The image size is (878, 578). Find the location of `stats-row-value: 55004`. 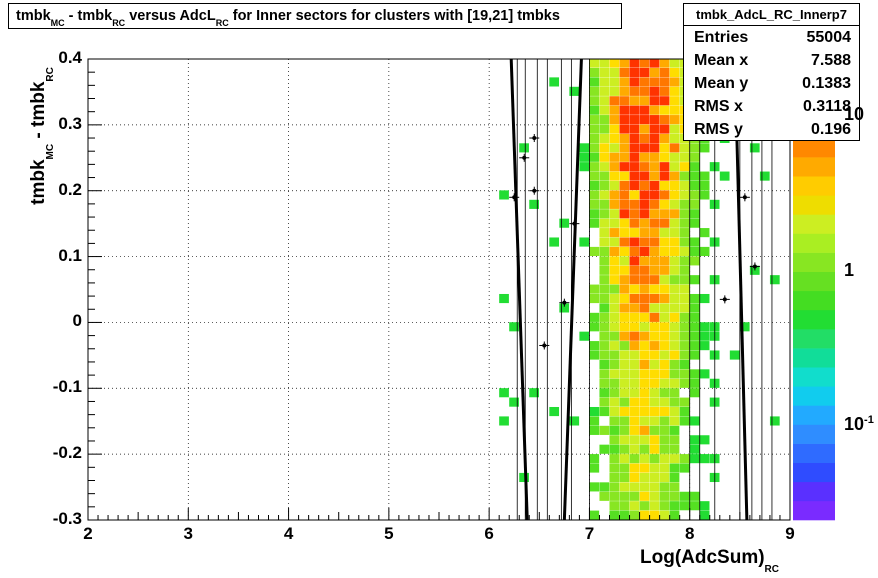

stats-row-value: 55004 is located at coordinates (829, 37).